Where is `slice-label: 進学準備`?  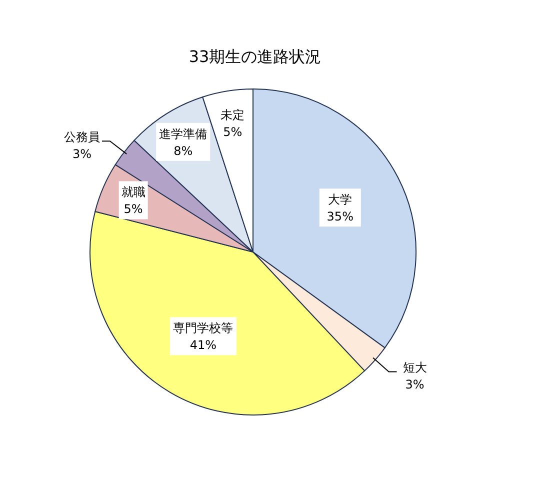
slice-label: 進学準備 is located at coordinates (183, 133).